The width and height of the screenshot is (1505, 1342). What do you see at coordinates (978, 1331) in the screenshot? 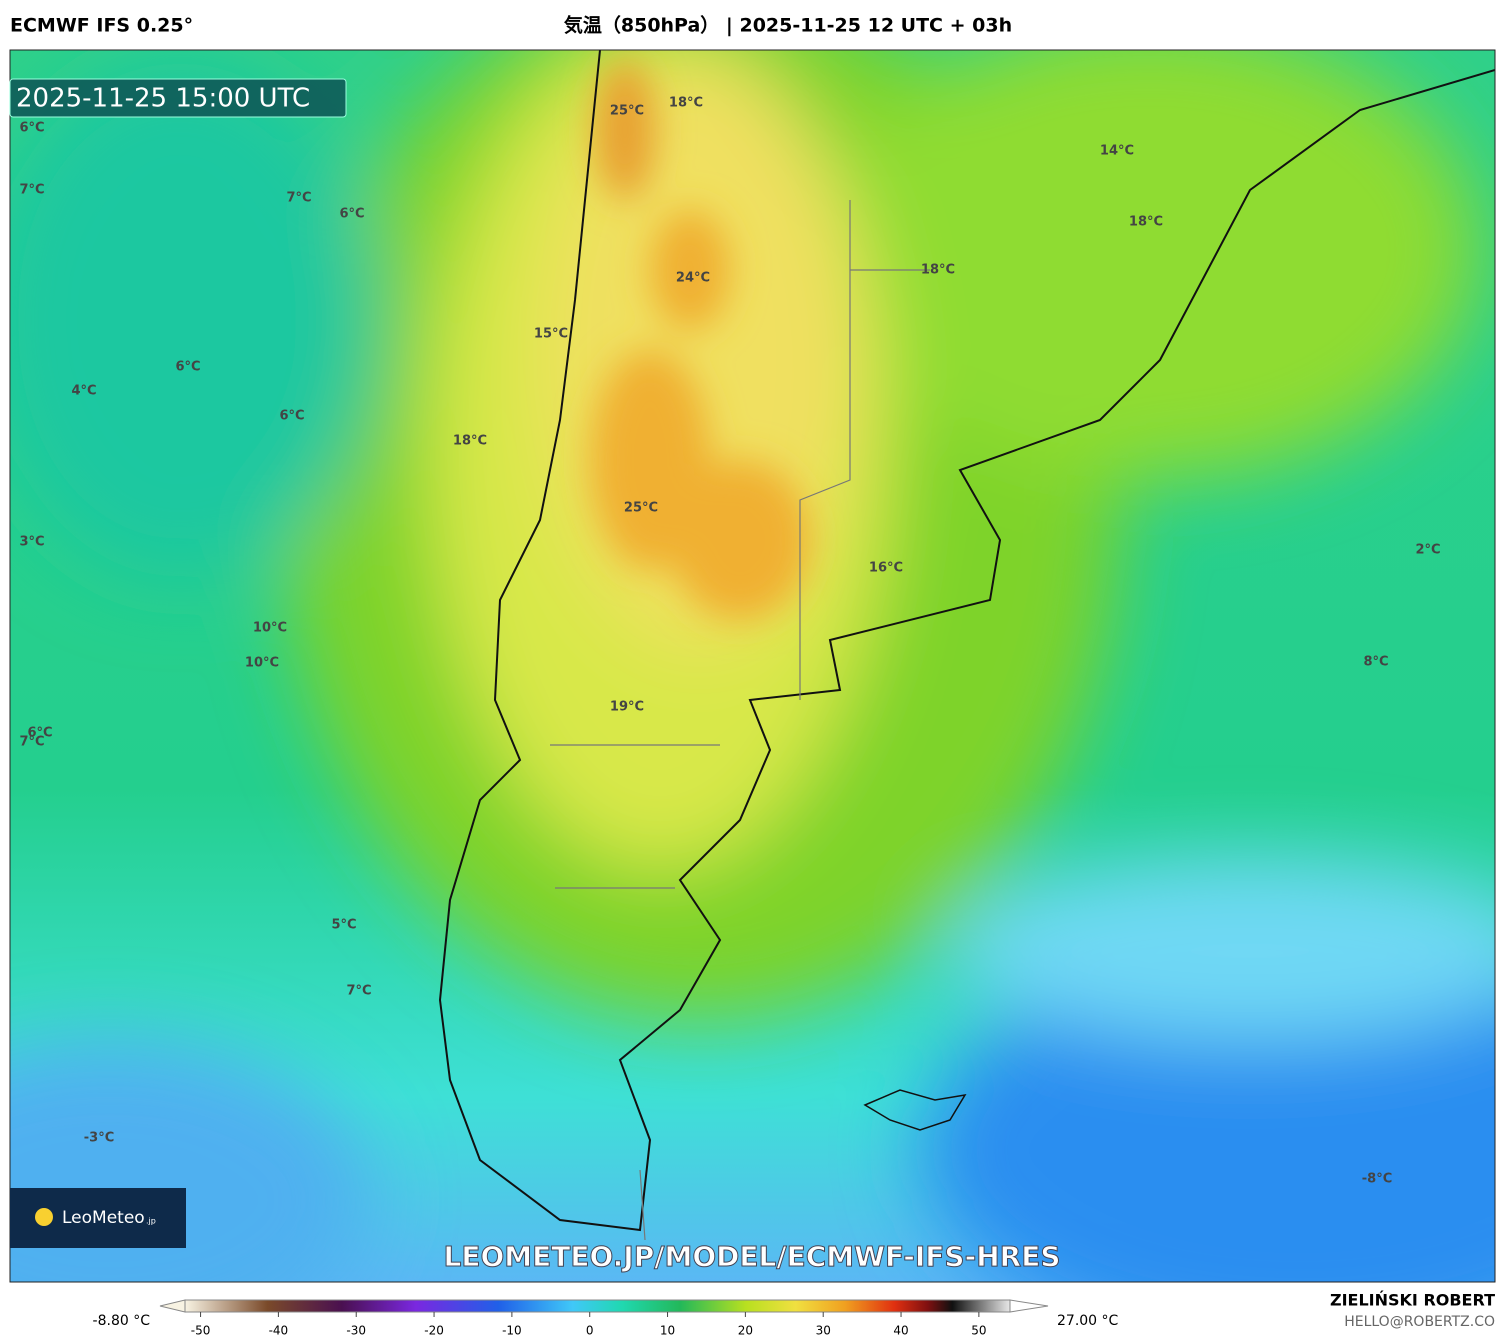
I see `colorbar-tick-label: 50` at bounding box center [978, 1331].